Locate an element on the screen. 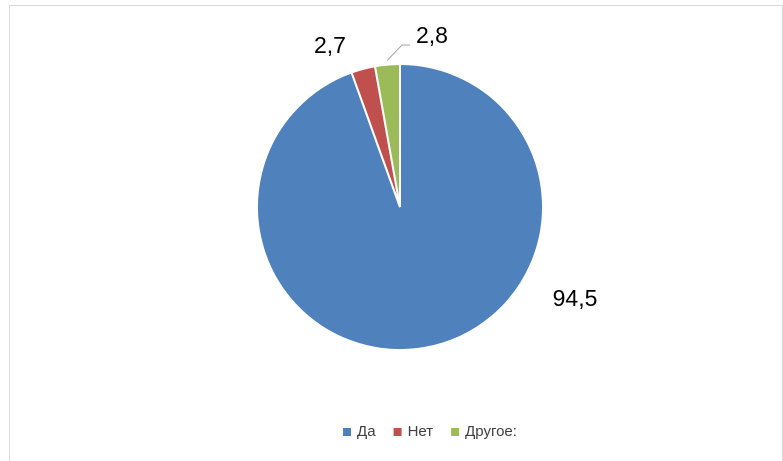 This screenshot has height=461, width=783. leader-line is located at coordinates (398, 52).